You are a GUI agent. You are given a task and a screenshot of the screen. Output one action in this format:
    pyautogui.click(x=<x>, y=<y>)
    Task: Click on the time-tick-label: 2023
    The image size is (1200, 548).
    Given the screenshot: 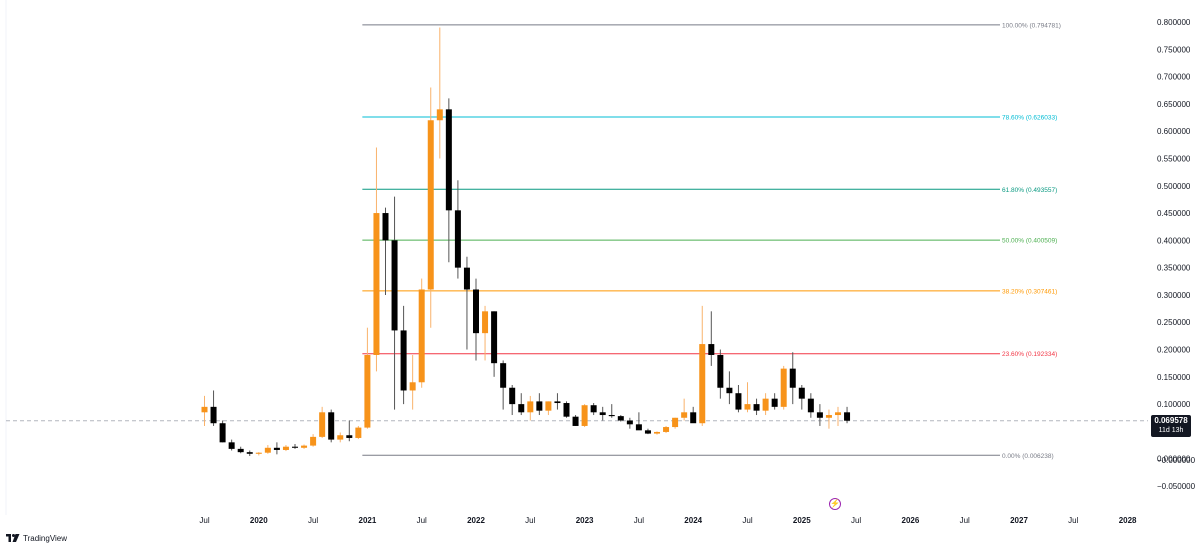 What is the action you would take?
    pyautogui.click(x=585, y=520)
    